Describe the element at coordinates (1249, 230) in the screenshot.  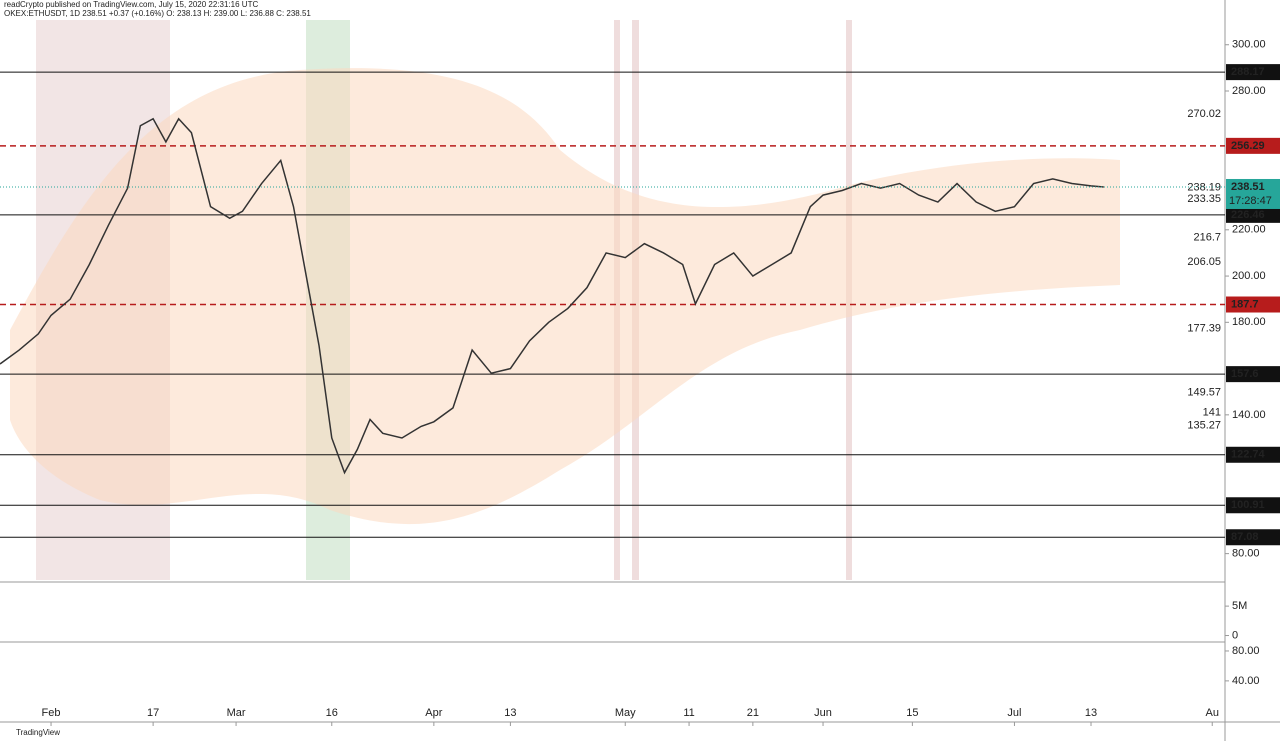
I see `y-tick-label: 220.00` at that location.